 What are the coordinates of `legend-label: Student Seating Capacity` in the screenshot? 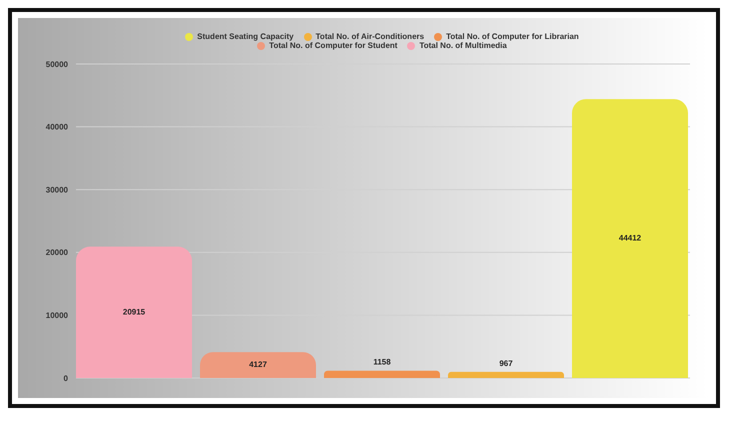 It's located at (245, 36).